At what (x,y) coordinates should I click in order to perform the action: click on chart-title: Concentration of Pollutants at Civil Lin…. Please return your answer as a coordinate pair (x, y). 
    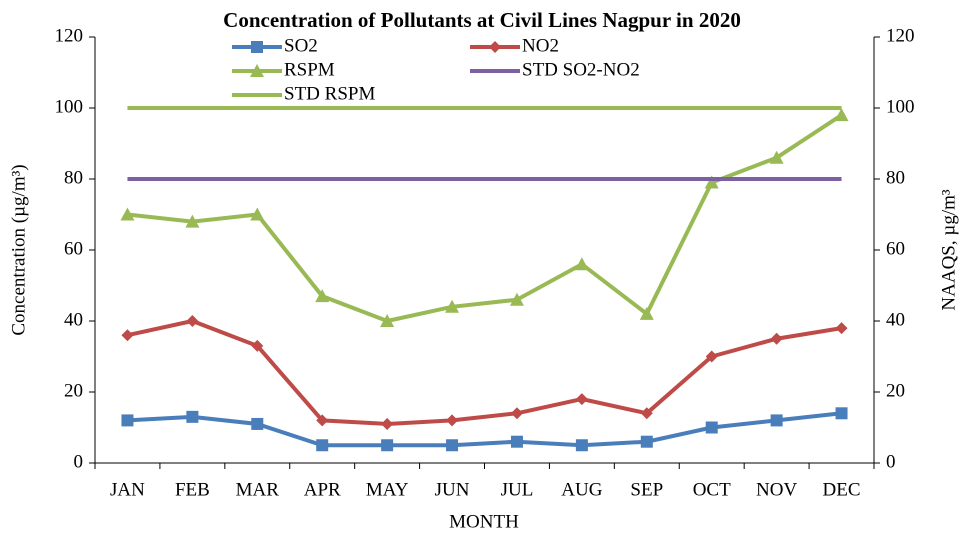
    Looking at the image, I should click on (482, 20).